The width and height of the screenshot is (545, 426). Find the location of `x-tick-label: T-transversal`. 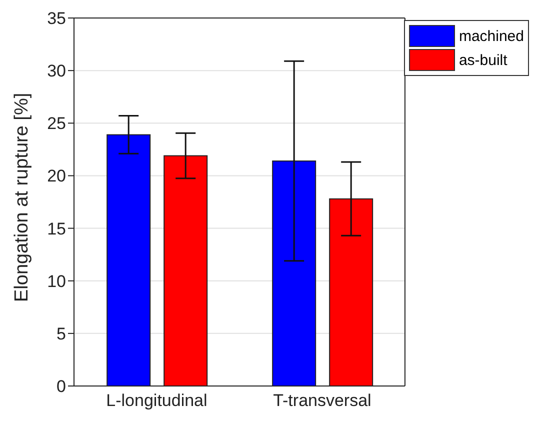

x-tick-label: T-transversal is located at coordinates (322, 400).